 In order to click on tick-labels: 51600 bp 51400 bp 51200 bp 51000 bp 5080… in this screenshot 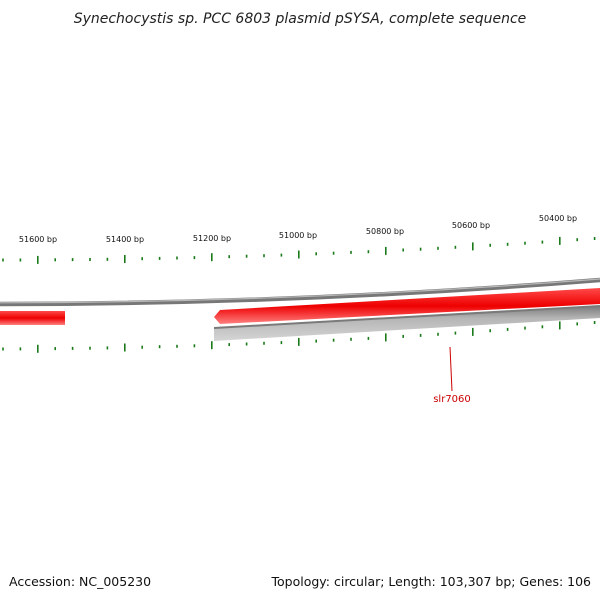, I will do `click(298, 229)`.